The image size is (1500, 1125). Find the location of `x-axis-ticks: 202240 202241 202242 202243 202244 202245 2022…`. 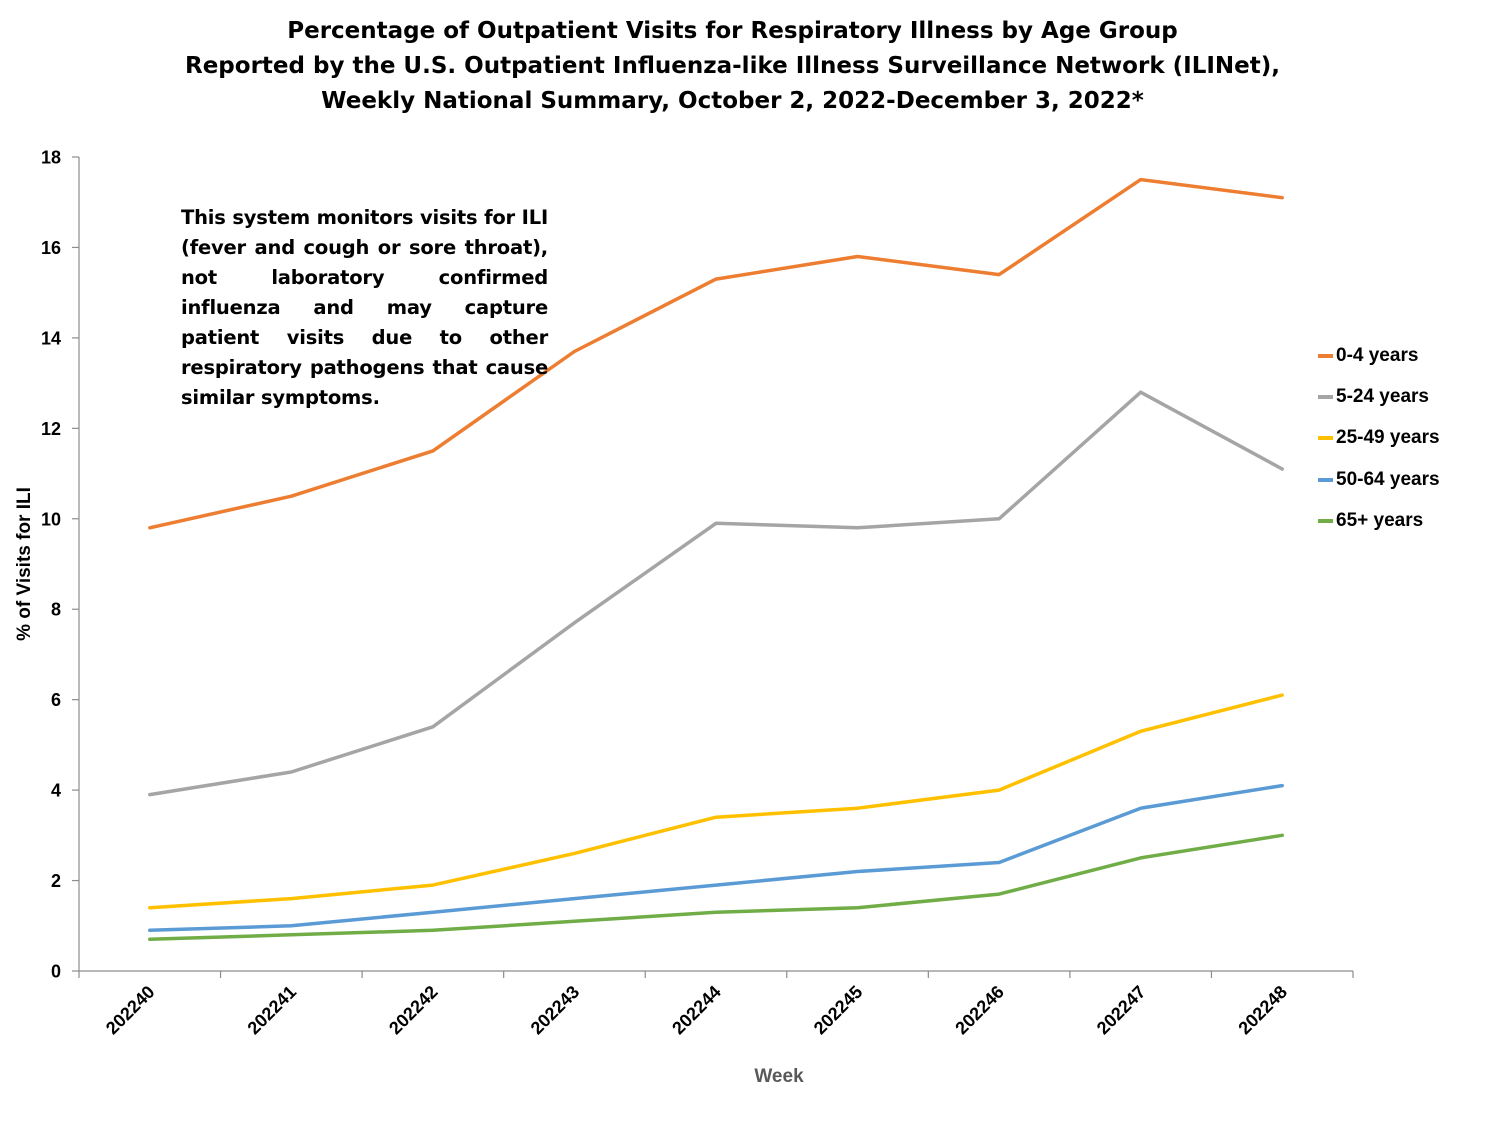

x-axis-ticks: 202240 202241 202242 202243 202244 202245 2022… is located at coordinates (716, 1005).